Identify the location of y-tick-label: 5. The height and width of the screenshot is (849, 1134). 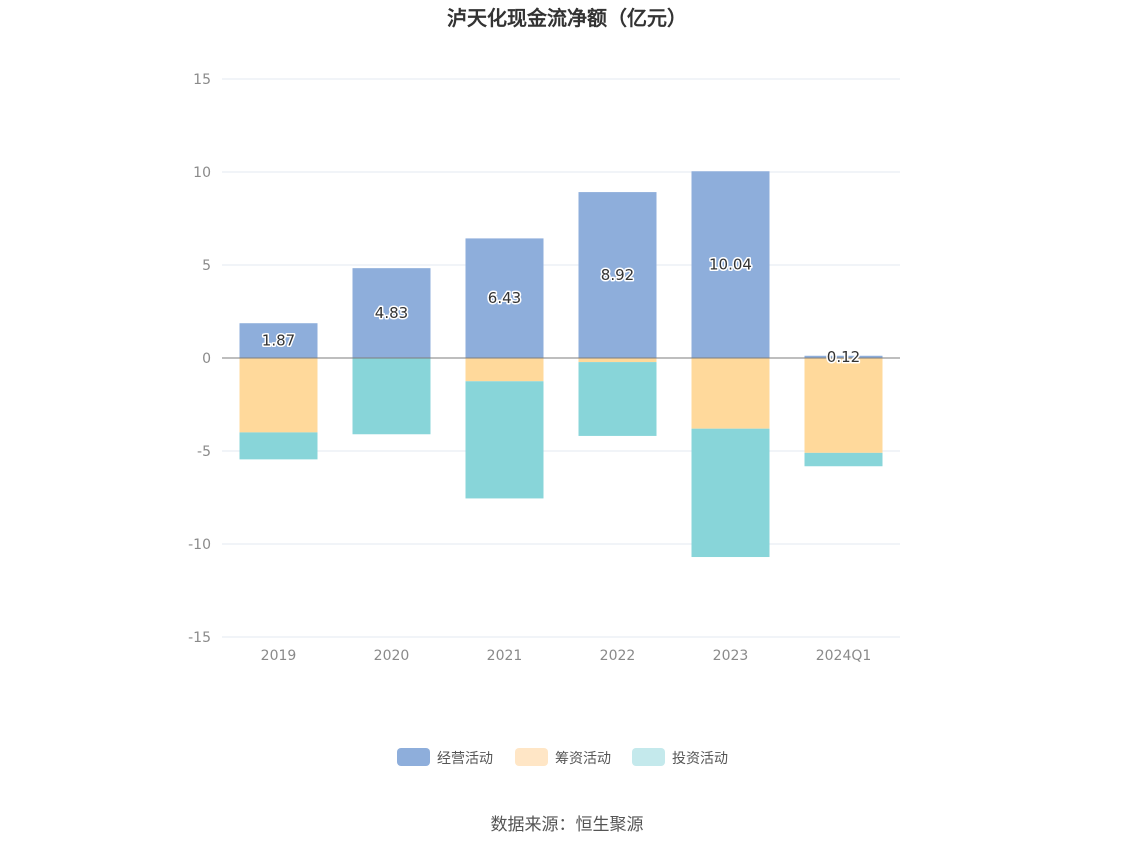
(206, 266).